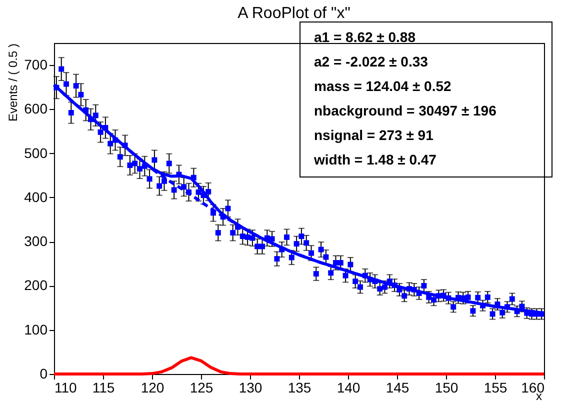 The height and width of the screenshot is (405, 588). What do you see at coordinates (250, 388) in the screenshot?
I see `x-tick-label: 130` at bounding box center [250, 388].